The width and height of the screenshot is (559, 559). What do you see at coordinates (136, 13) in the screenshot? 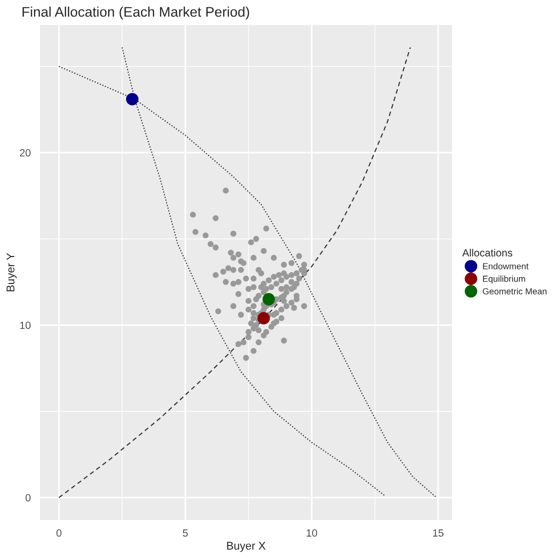
I see `chart-title: Final Allocation (Each Market Period)` at bounding box center [136, 13].